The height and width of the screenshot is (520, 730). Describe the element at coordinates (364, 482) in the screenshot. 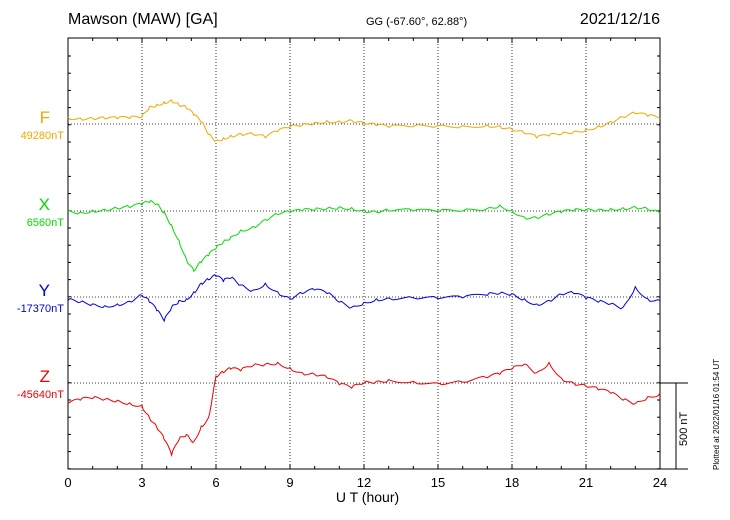

I see `x-tick-label: 12` at that location.